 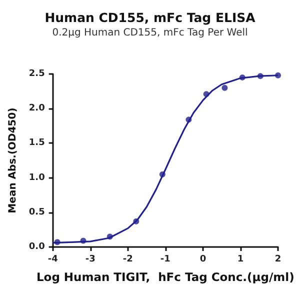 What do you see at coordinates (36, 212) in the screenshot?
I see `y-tick-label: 0.5` at bounding box center [36, 212].